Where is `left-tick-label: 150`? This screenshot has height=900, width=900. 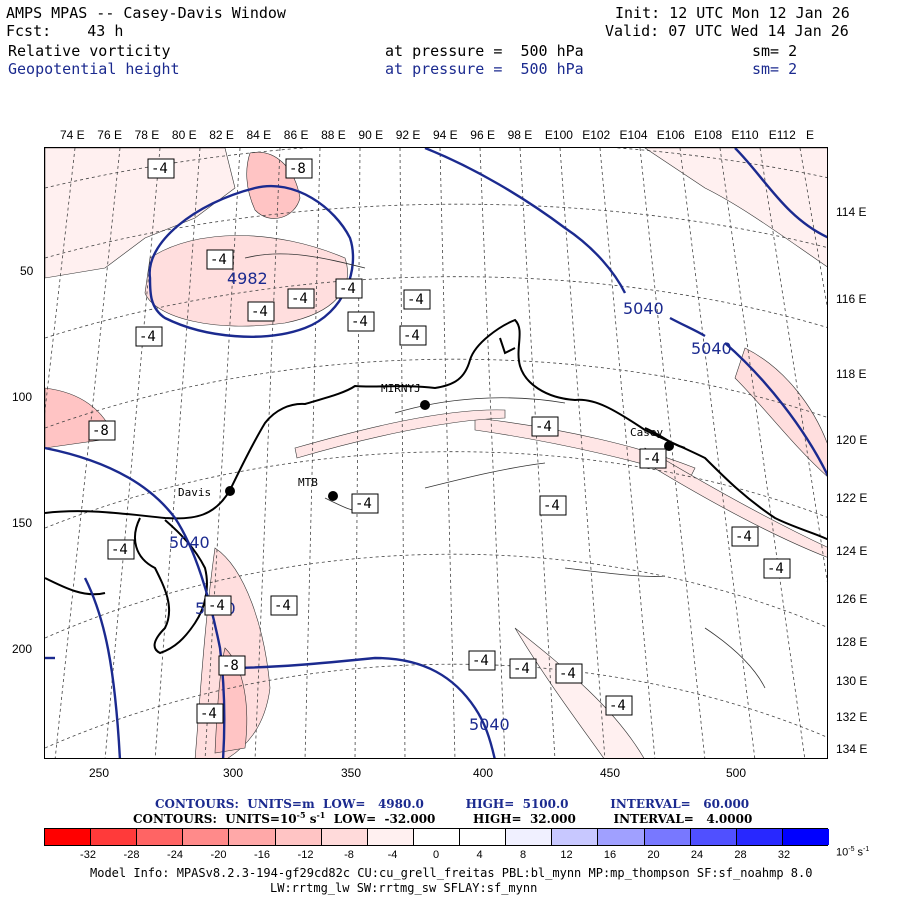
left-tick-label: 150 is located at coordinates (22, 523).